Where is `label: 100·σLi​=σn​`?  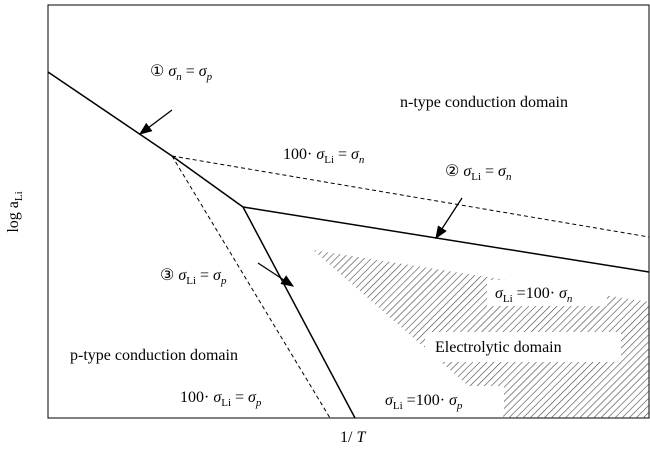 label: 100·σLi​=σn​ is located at coordinates (324, 156).